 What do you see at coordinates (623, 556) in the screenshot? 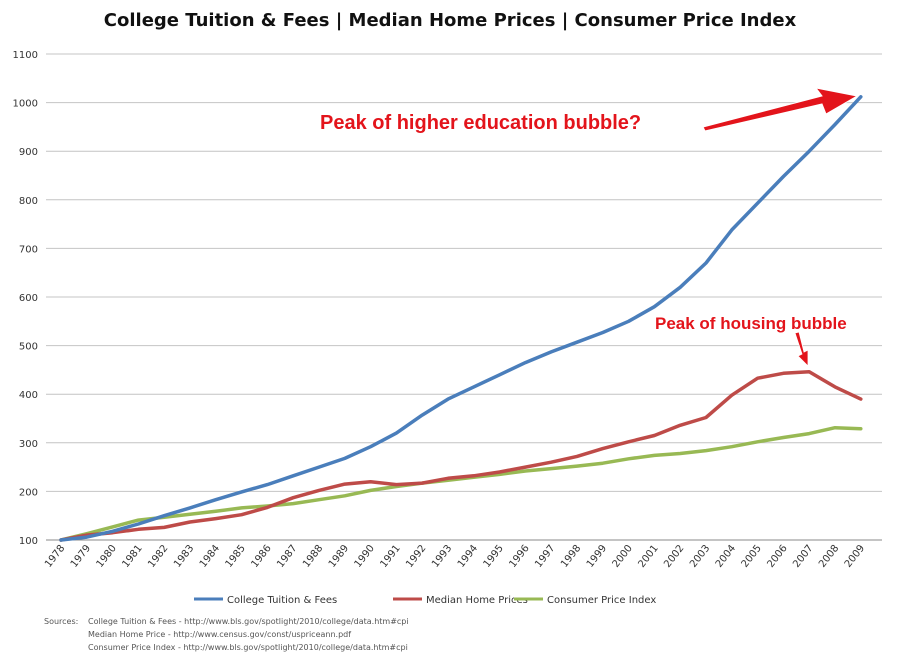
I see `x-tick-label: 2000` at bounding box center [623, 556].